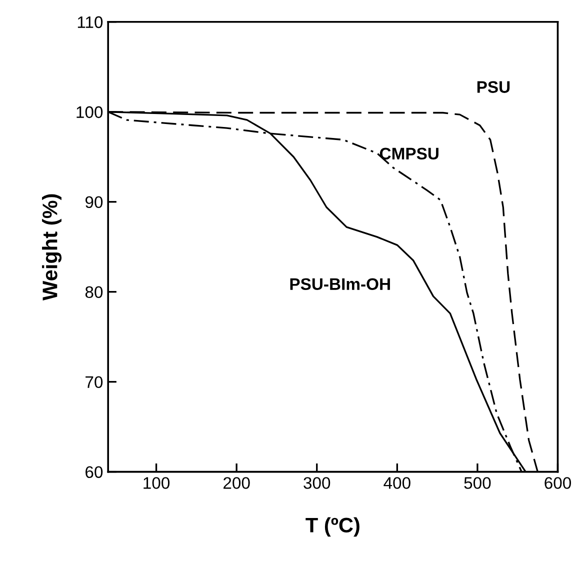  What do you see at coordinates (90, 22) in the screenshot?
I see `y-tick-label: 110` at bounding box center [90, 22].